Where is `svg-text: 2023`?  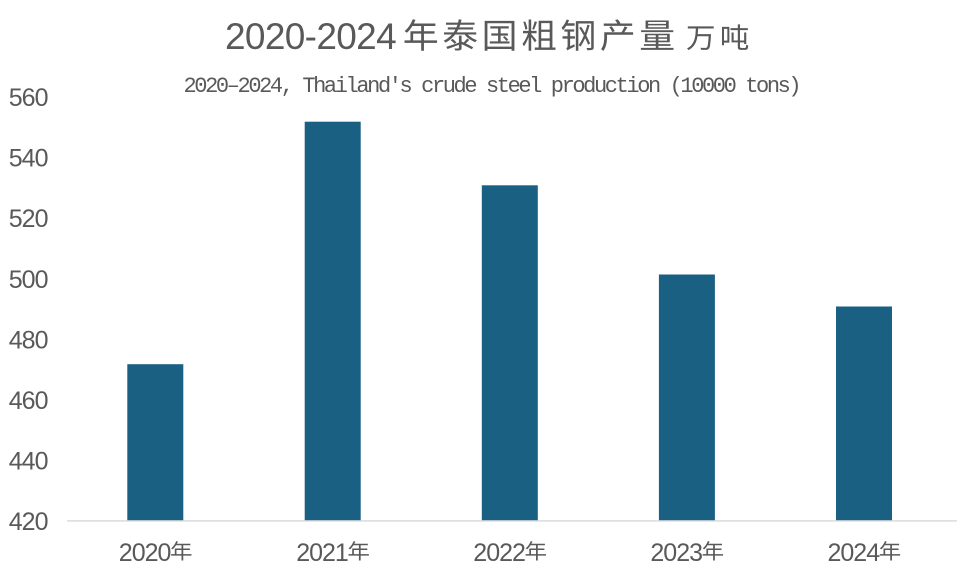 svg-text: 2023 is located at coordinates (676, 553).